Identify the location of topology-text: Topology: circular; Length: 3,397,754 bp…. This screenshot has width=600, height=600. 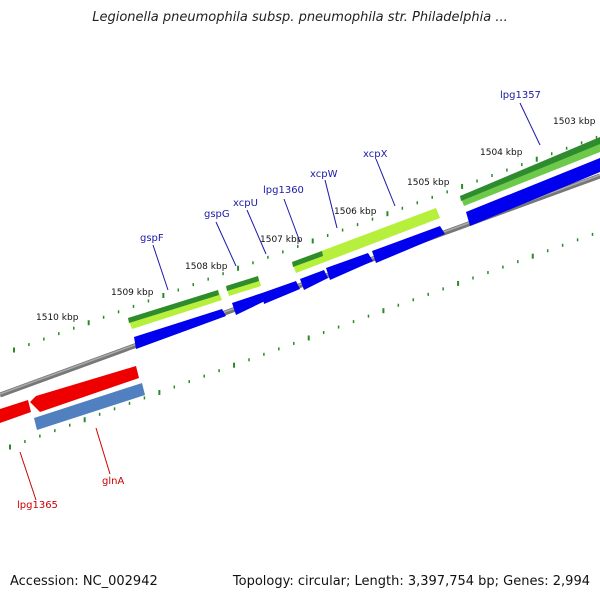
(411, 581).